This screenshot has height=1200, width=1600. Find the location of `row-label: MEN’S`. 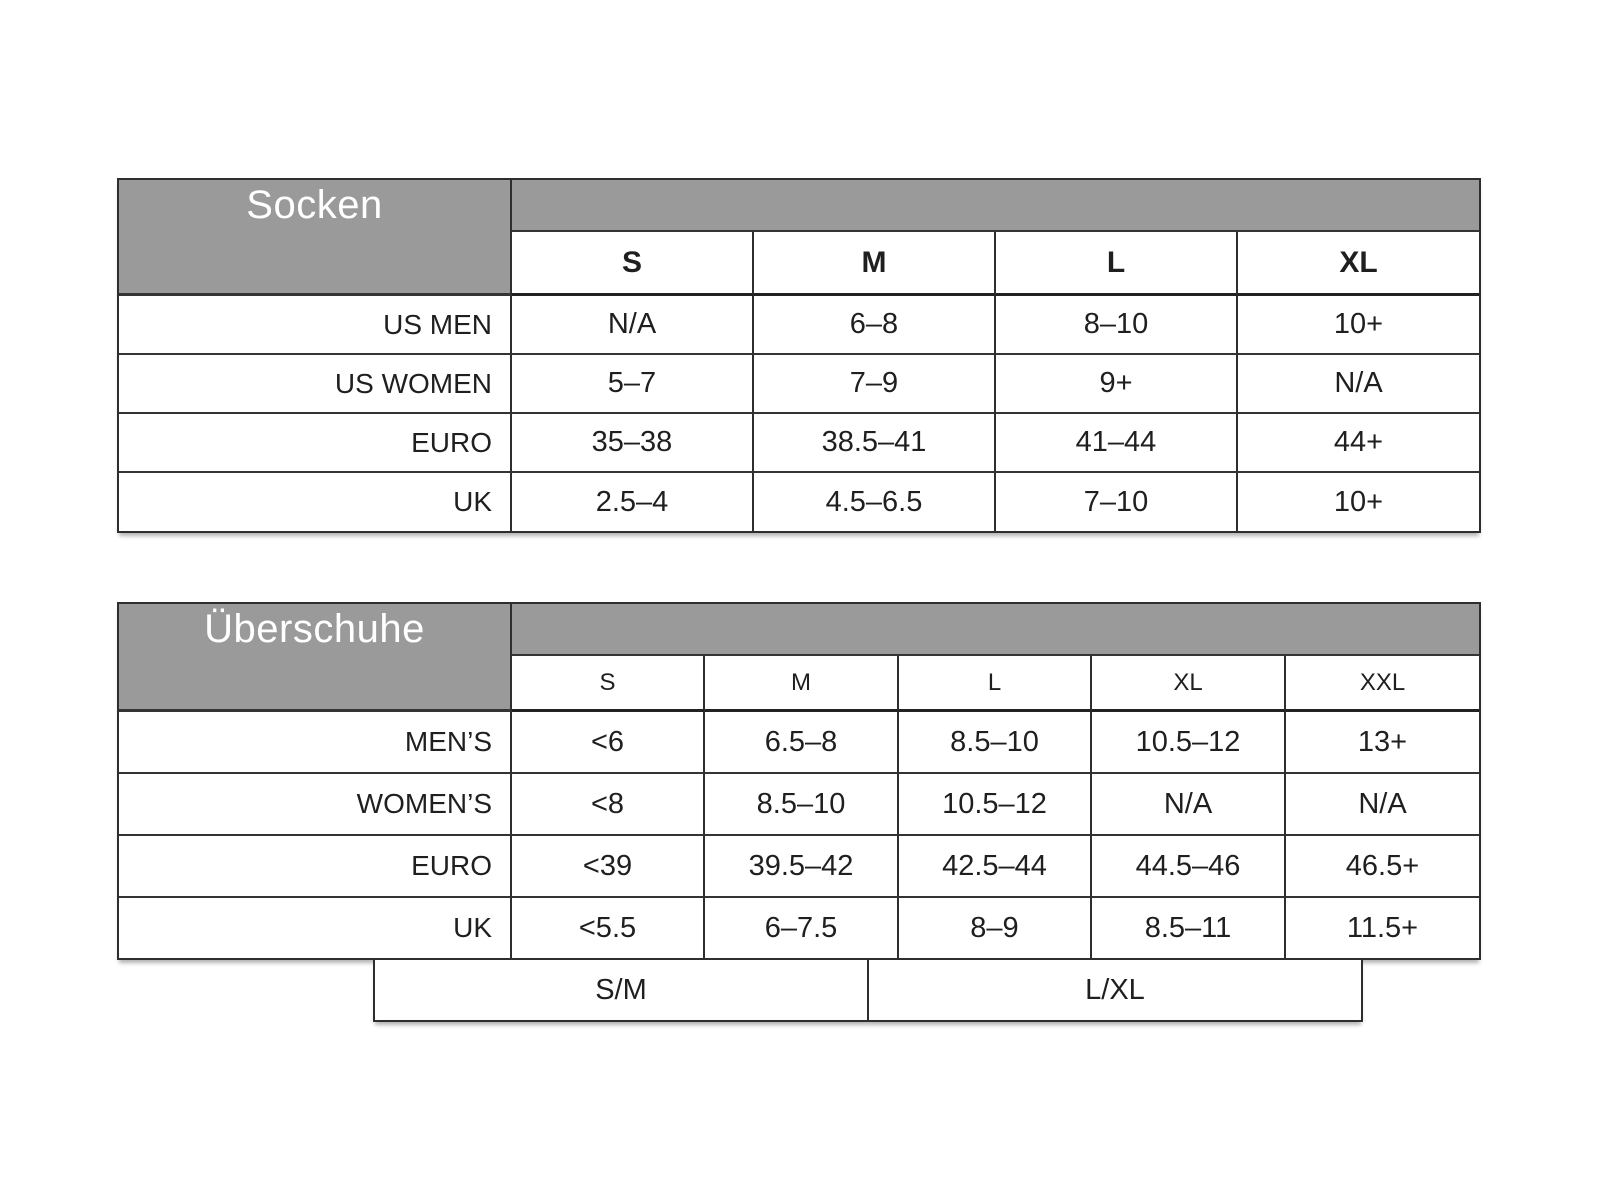

row-label: MEN’S is located at coordinates (315, 743).